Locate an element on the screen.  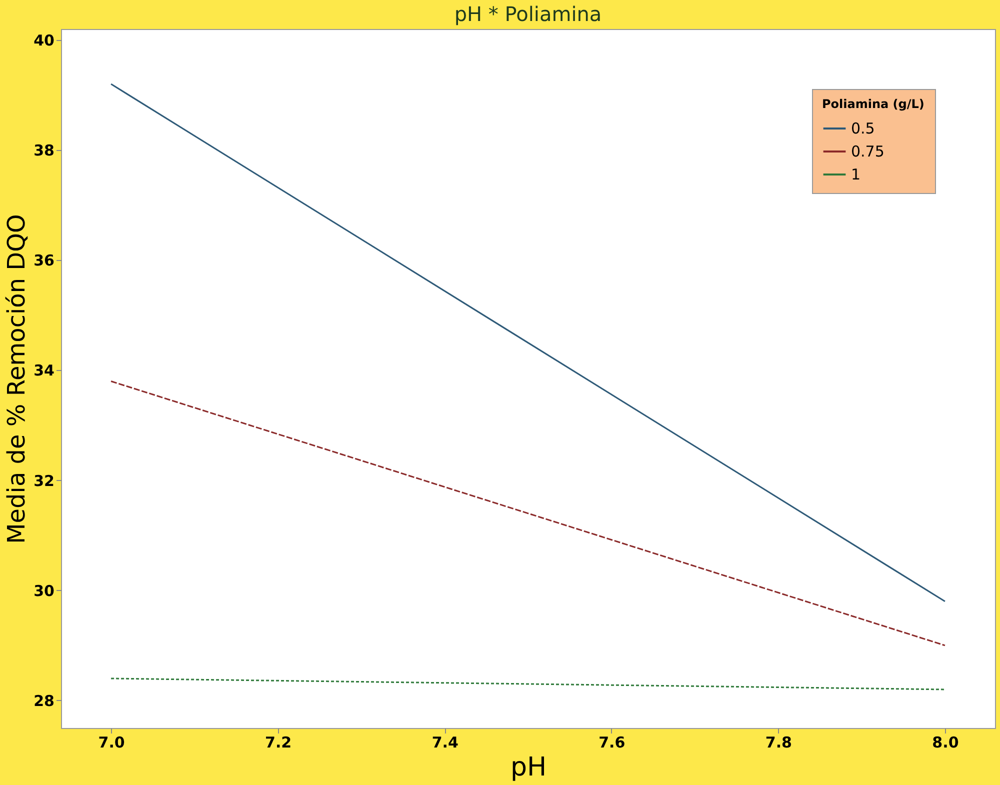
x-tick-label: 7.8 is located at coordinates (778, 743).